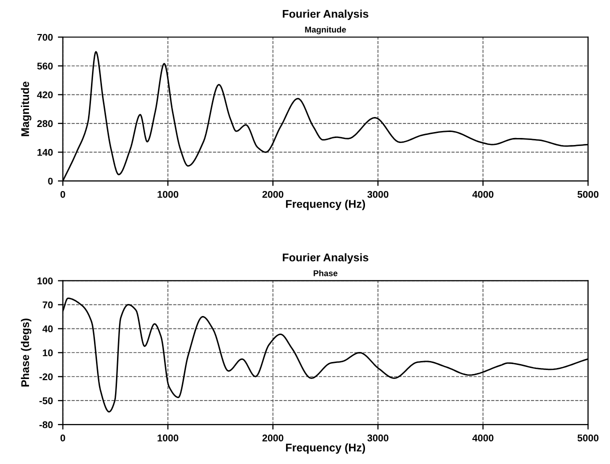 The height and width of the screenshot is (464, 610). What do you see at coordinates (45, 37) in the screenshot?
I see `y-tick-label: 700` at bounding box center [45, 37].